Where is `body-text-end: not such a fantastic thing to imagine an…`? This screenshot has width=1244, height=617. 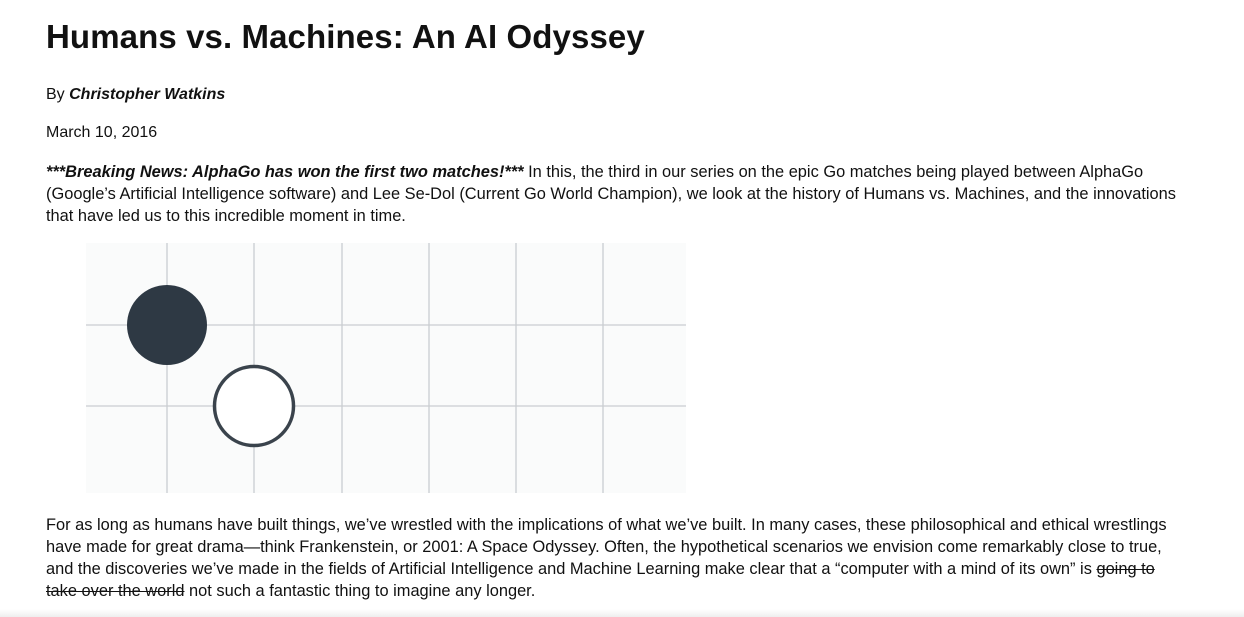
body-text-end: not such a fantastic thing to imagine an… is located at coordinates (362, 591).